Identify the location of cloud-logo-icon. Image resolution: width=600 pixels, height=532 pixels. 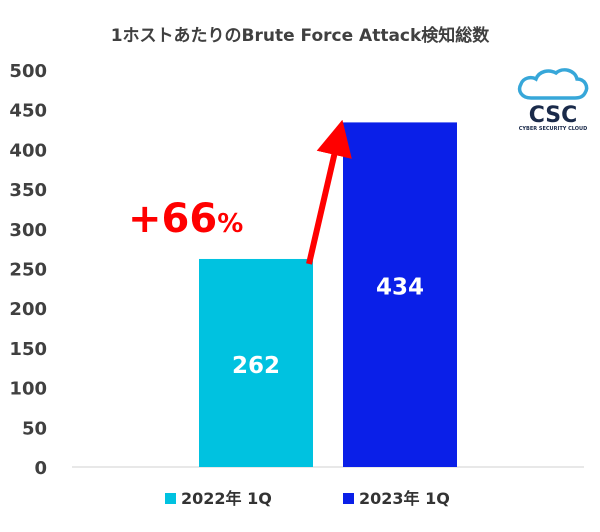
(553, 84).